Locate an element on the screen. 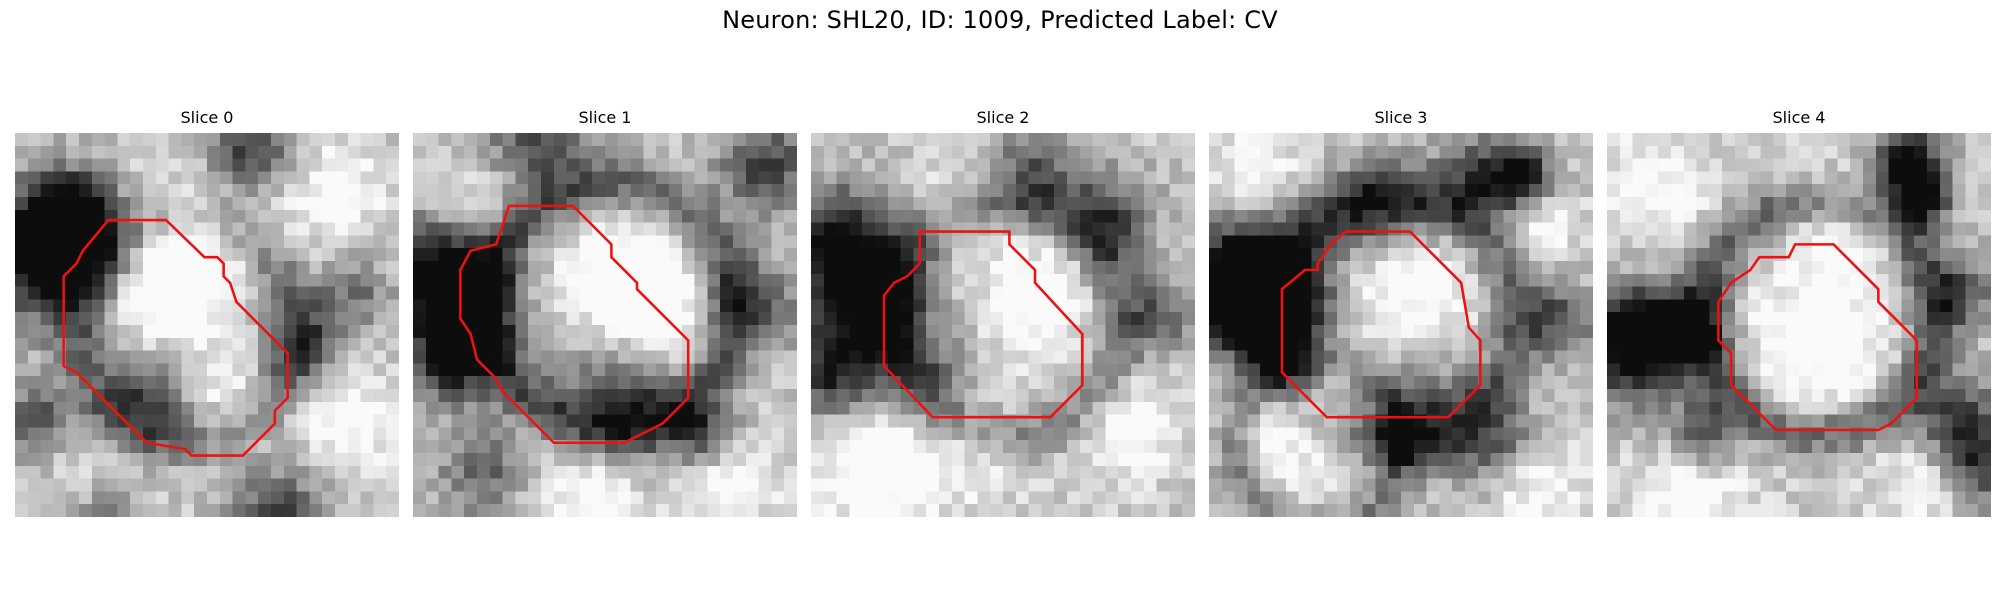 Image resolution: width=2000 pixels, height=600 pixels. slice-title-1: Slice 1 is located at coordinates (605, 117).